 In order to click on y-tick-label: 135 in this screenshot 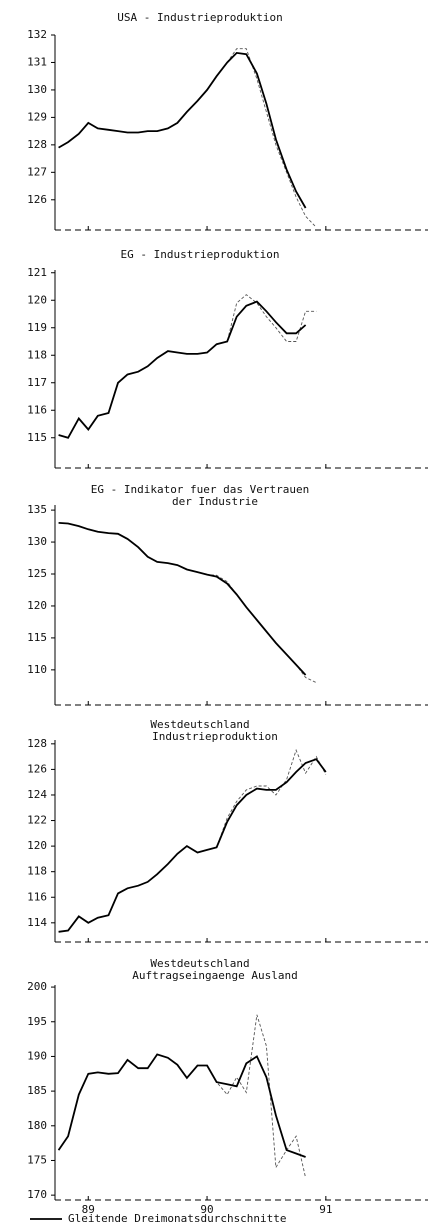, I will do `click(37, 509)`.